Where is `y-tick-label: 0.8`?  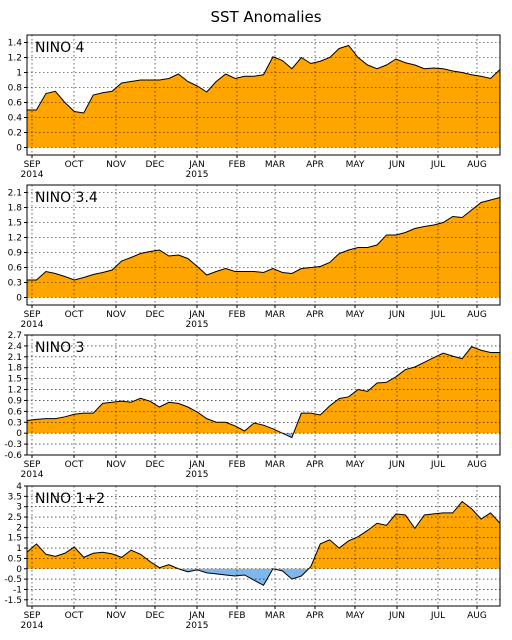
y-tick-label: 0.8 is located at coordinates (15, 89).